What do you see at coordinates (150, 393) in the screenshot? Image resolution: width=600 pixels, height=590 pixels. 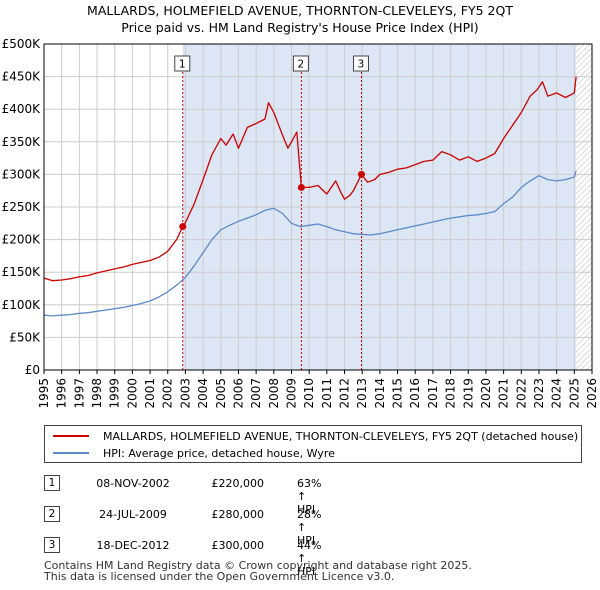 I see `x-tick-label: 2001` at bounding box center [150, 393].